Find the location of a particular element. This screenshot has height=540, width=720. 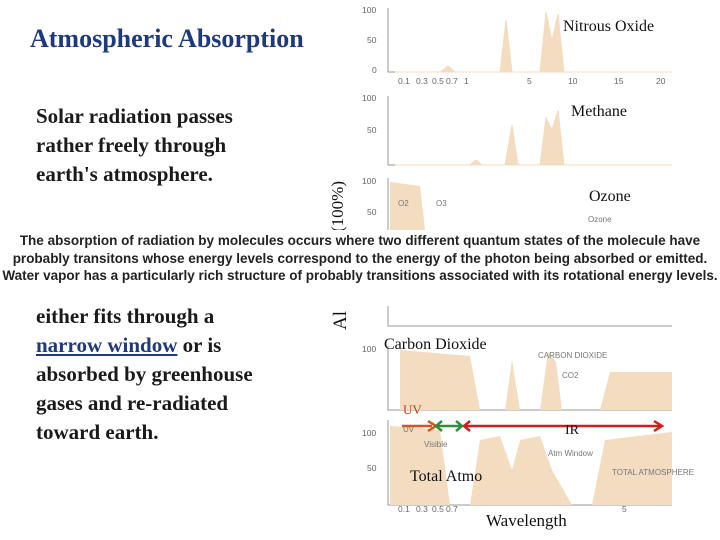

visible-label: Visible is located at coordinates (436, 444).